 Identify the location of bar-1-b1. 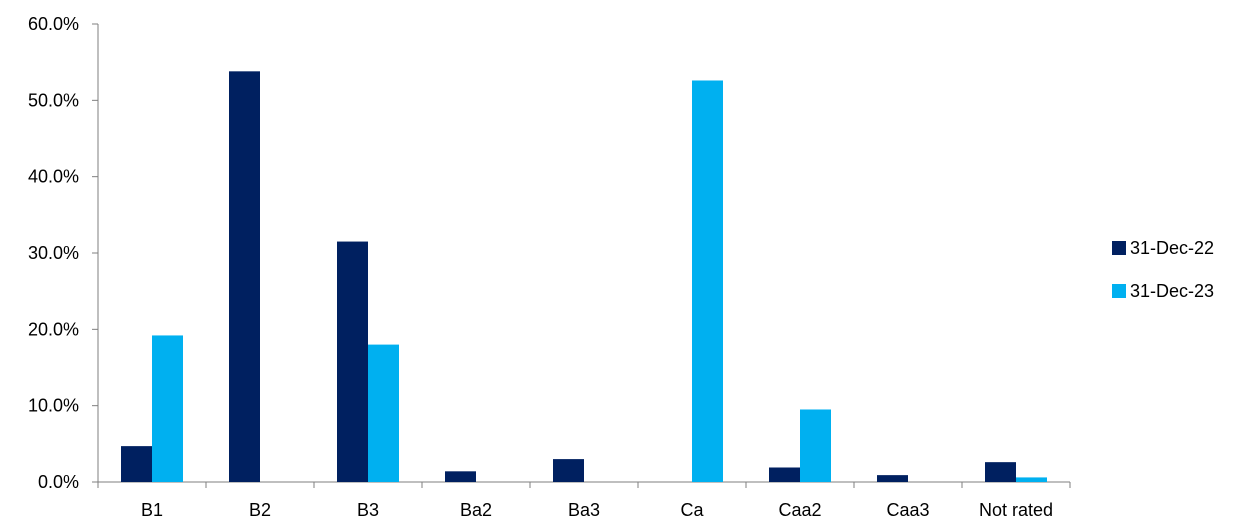
(136, 464).